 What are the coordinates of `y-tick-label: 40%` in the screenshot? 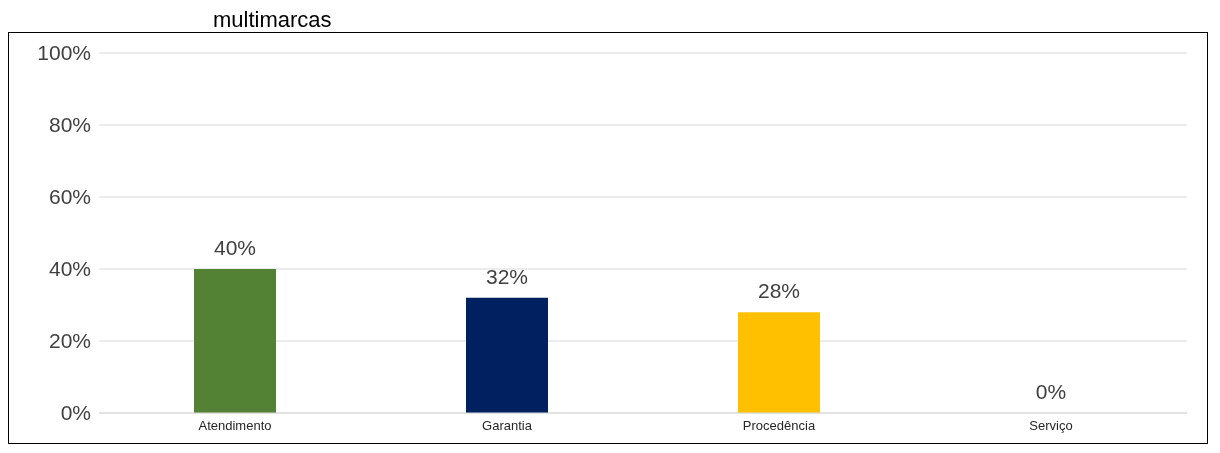 It's located at (69, 269).